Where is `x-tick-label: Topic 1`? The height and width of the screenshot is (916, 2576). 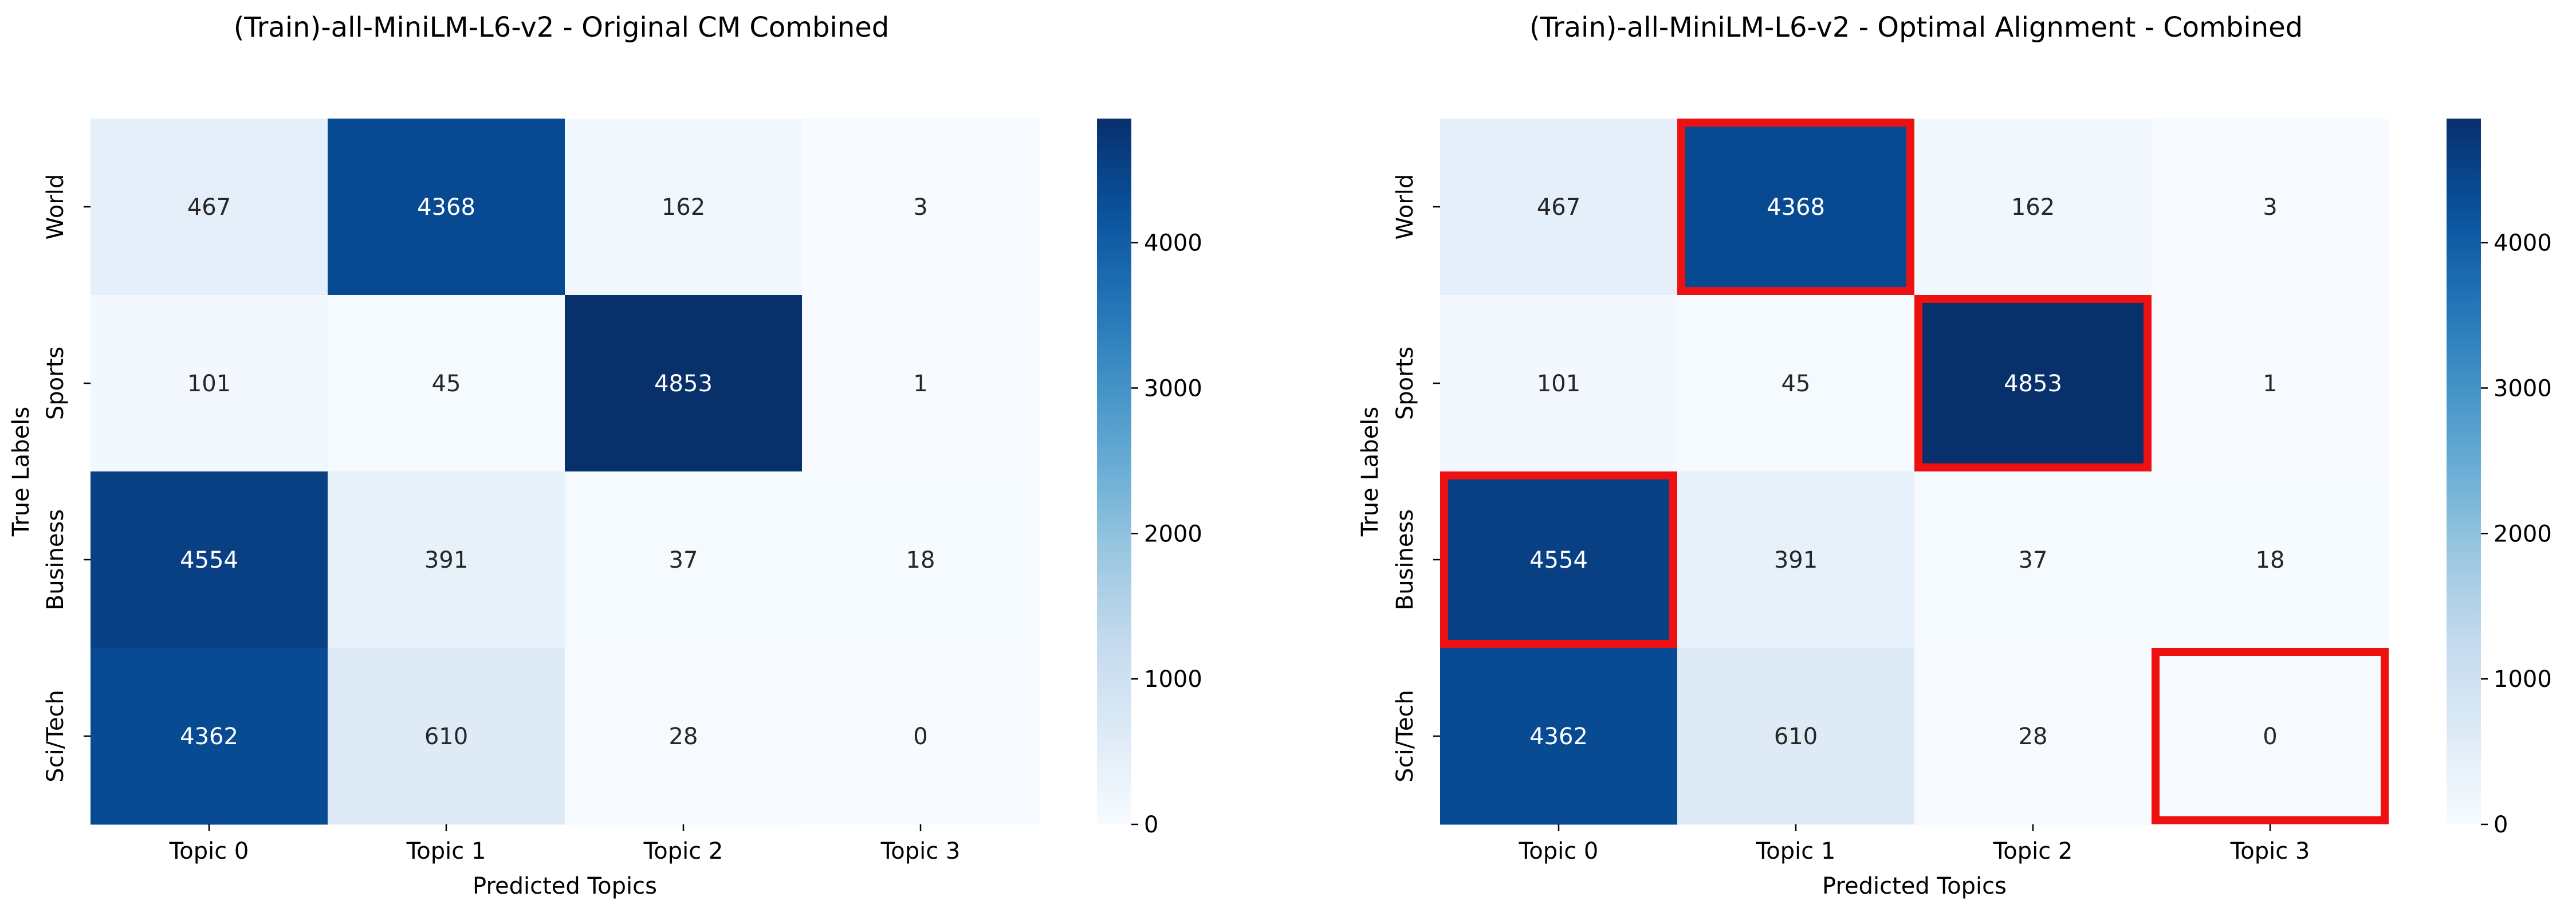 x-tick-label: Topic 1 is located at coordinates (1796, 851).